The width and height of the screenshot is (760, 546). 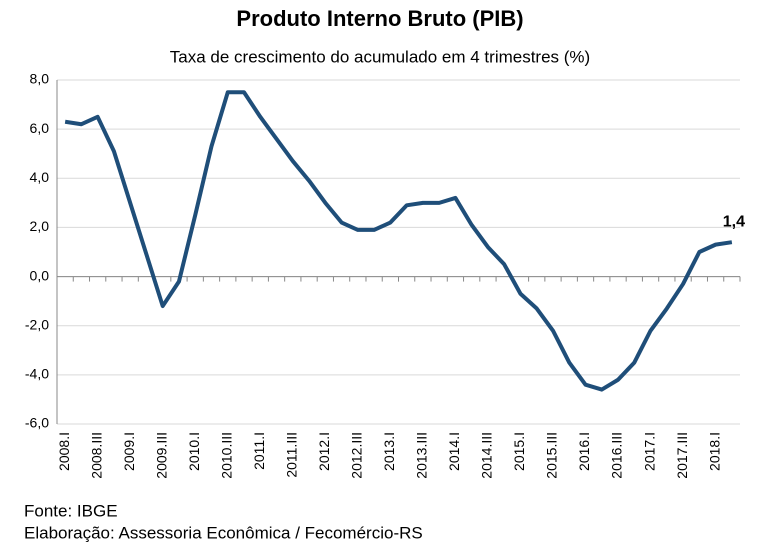 I want to click on y-tick-label: 4,0, so click(x=40, y=177).